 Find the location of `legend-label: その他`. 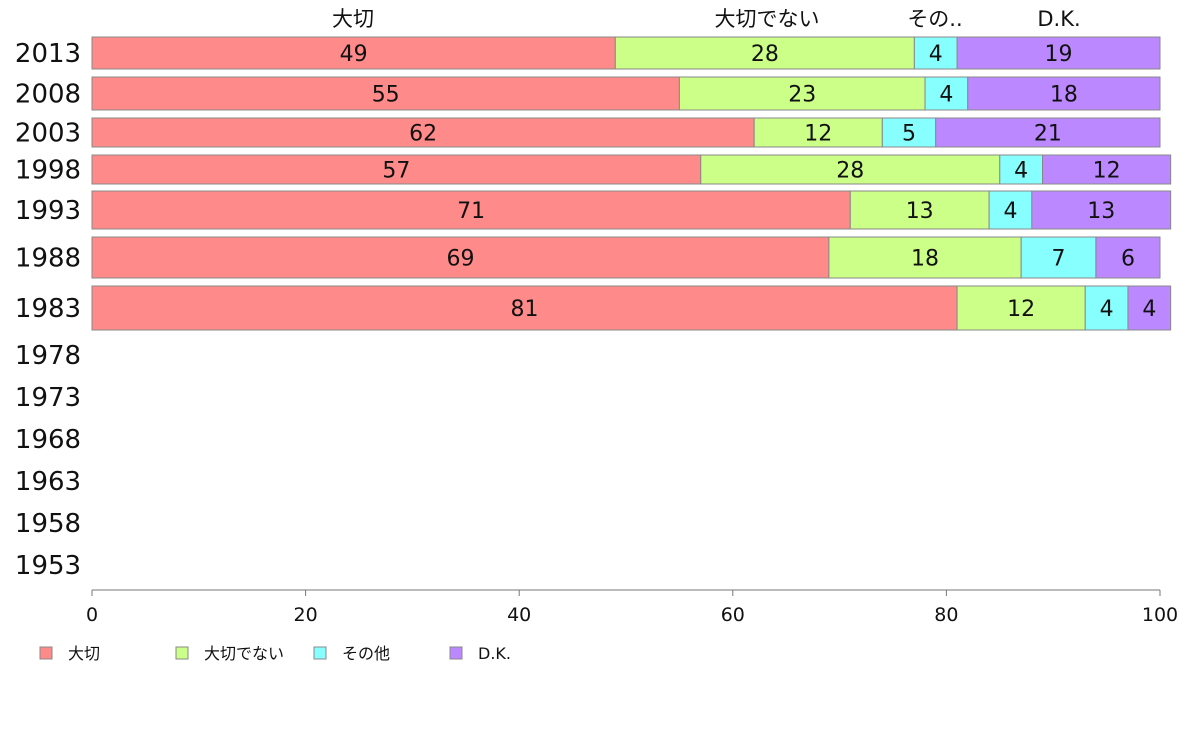

legend-label: その他 is located at coordinates (366, 653).